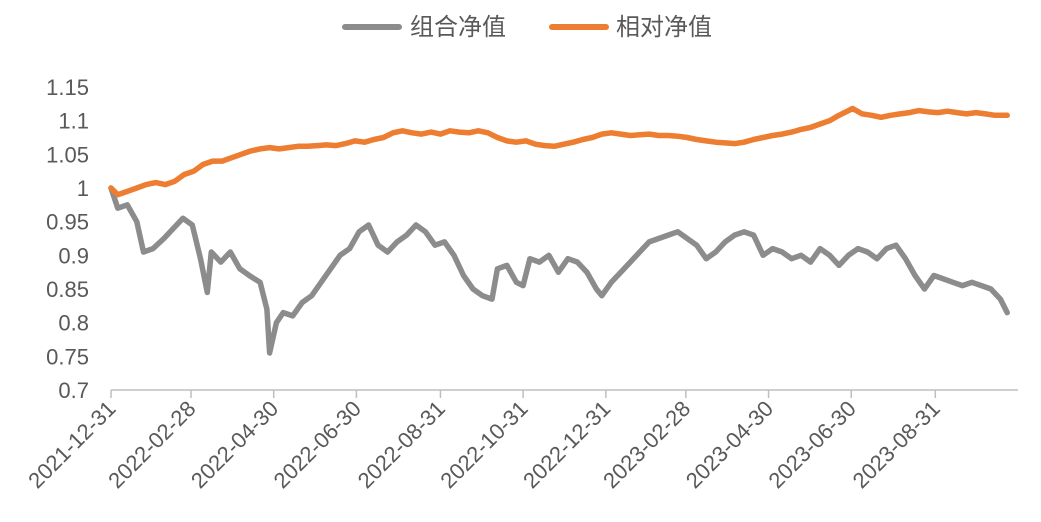 The width and height of the screenshot is (1041, 522). What do you see at coordinates (73, 323) in the screenshot?
I see `y-tick-label: 0.8` at bounding box center [73, 323].